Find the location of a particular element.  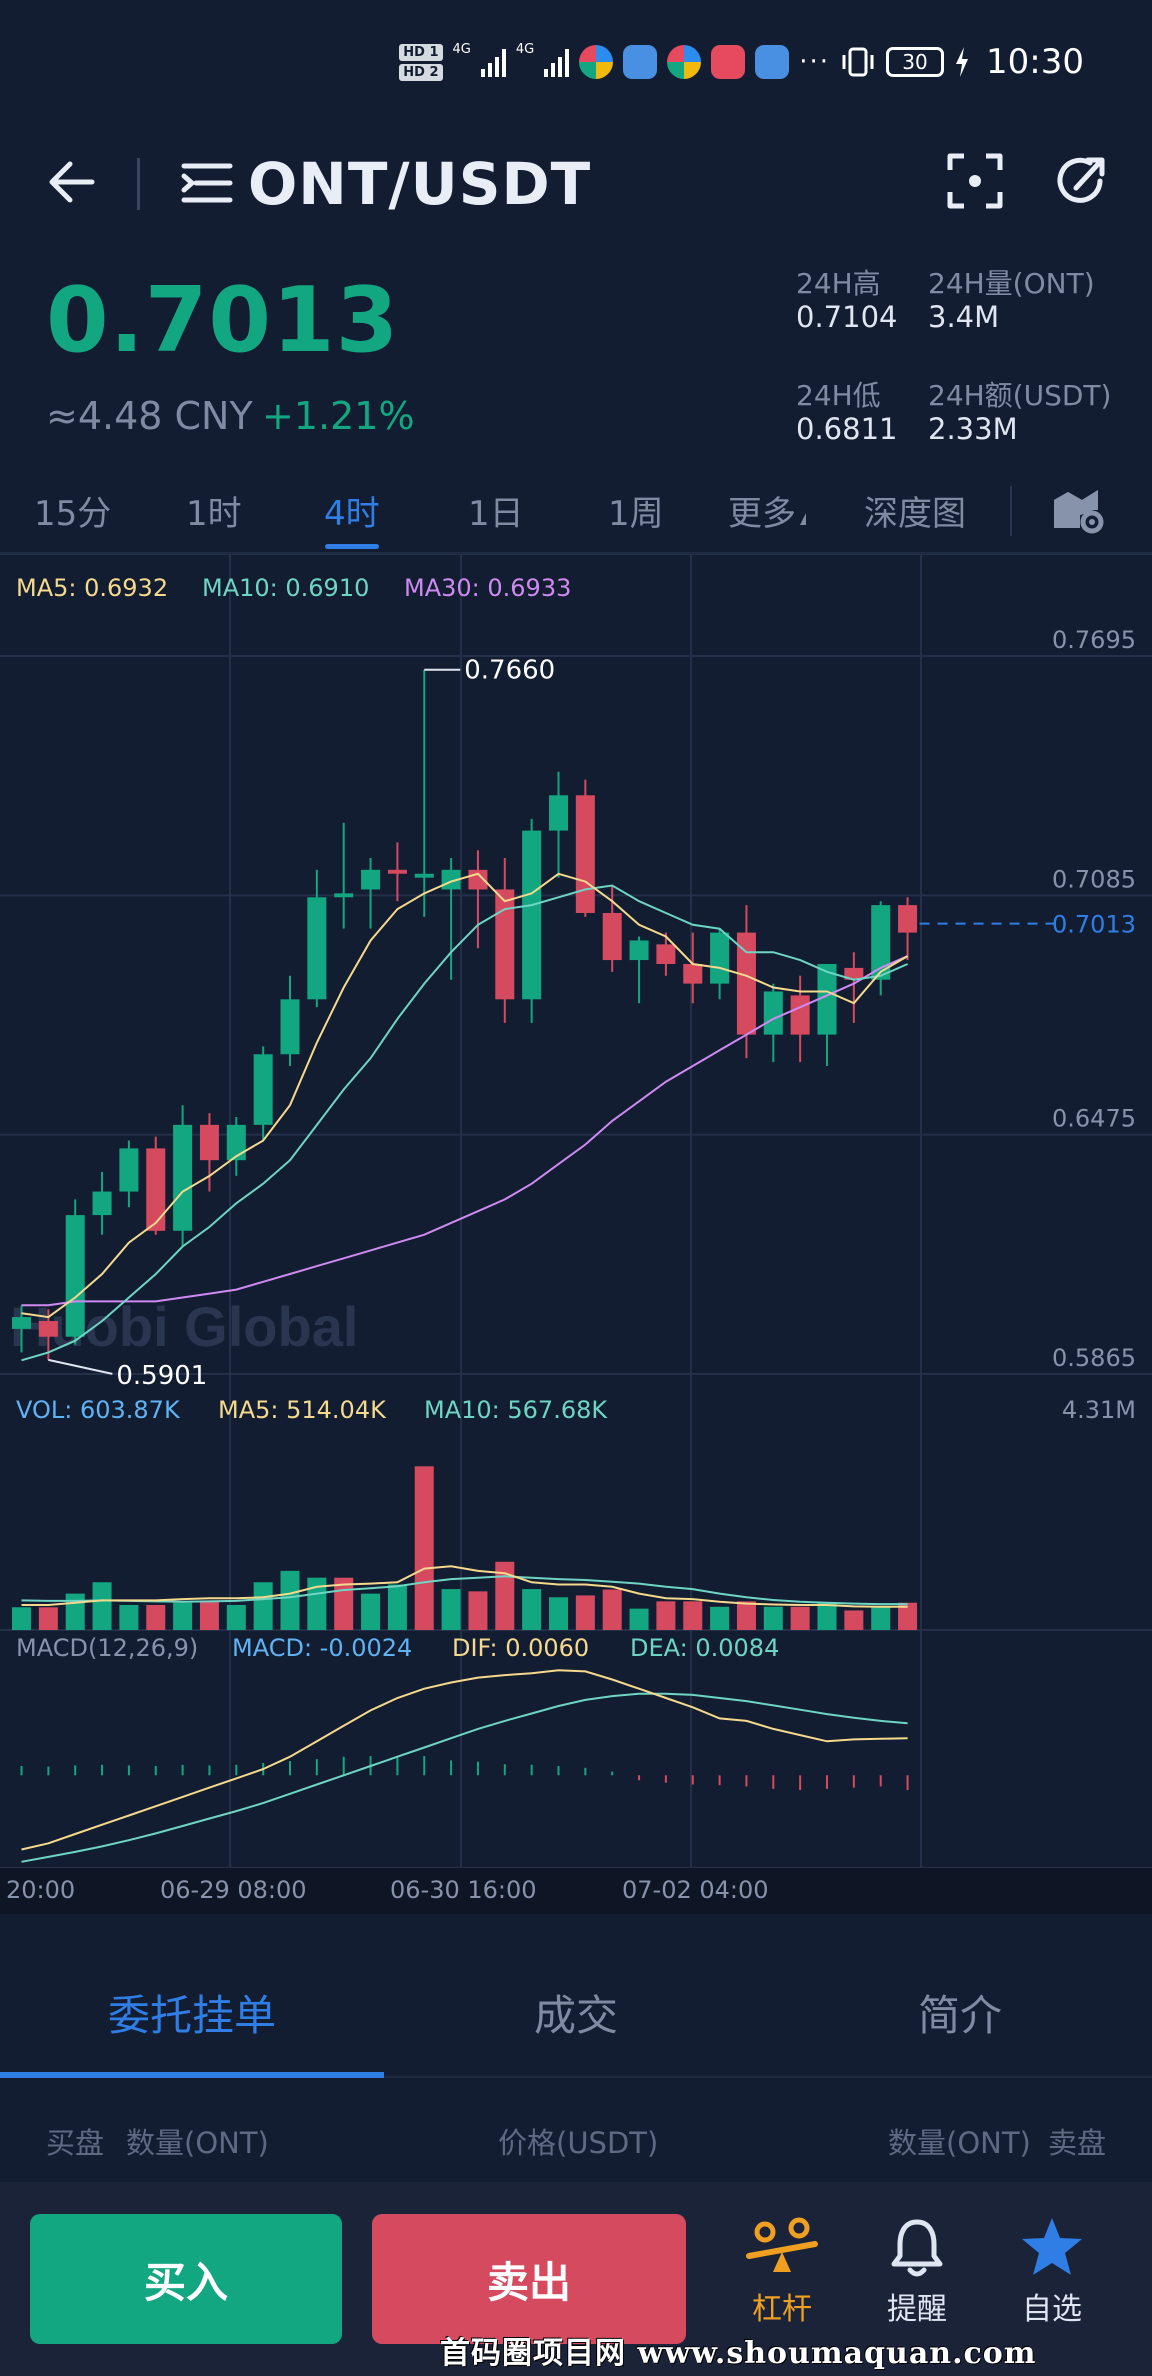

macd-chart is located at coordinates (464, 1766).